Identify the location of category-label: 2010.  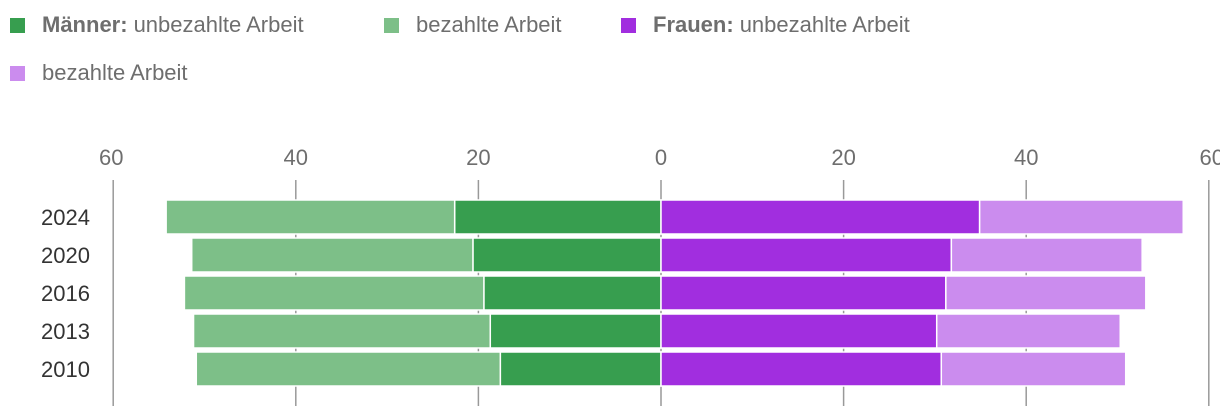
(65, 369).